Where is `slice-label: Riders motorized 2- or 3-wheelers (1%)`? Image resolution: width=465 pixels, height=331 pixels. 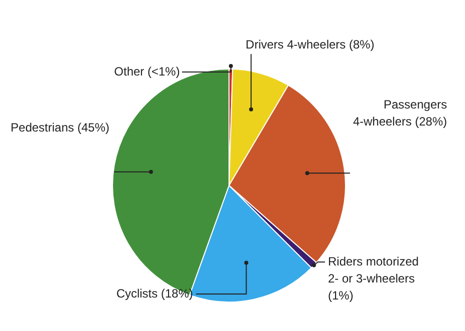
slice-label: Riders motorized 2- or 3-wheelers (1%) is located at coordinates (373, 278).